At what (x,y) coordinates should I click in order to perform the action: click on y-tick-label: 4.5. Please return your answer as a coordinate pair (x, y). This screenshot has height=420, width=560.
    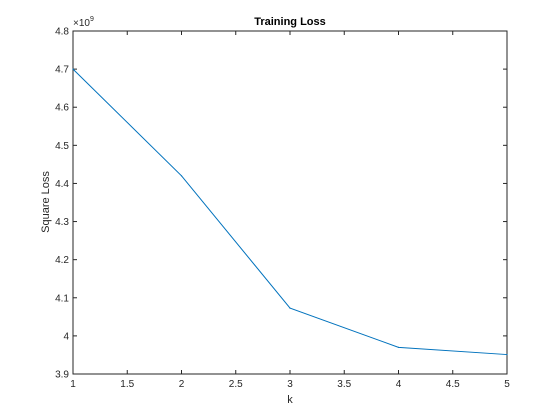
    Looking at the image, I should click on (62, 146).